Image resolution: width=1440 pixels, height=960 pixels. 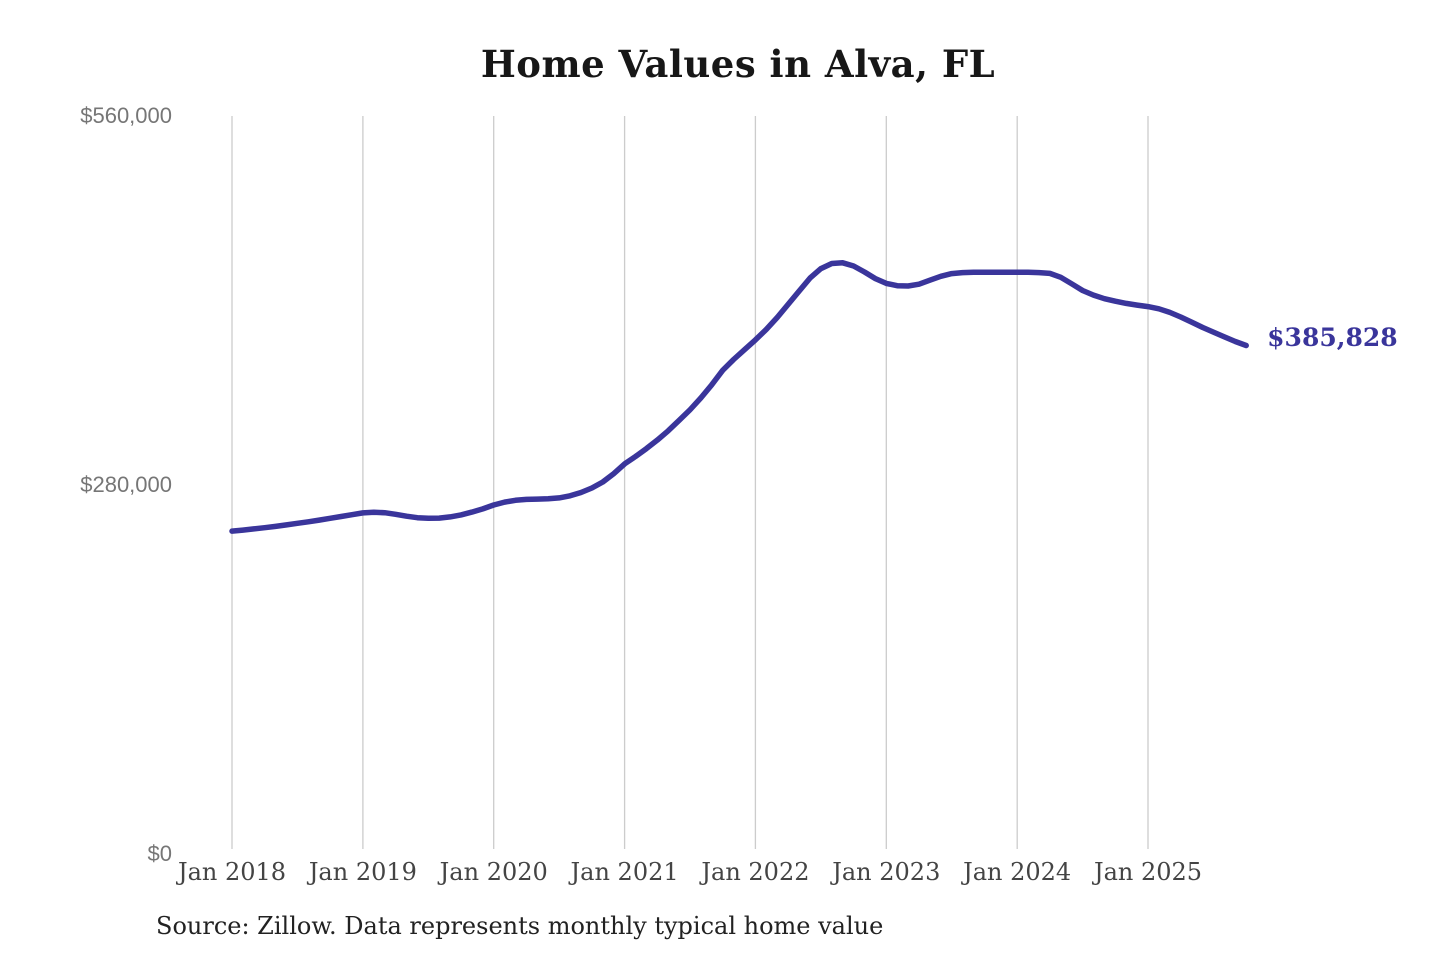 What do you see at coordinates (493, 872) in the screenshot?
I see `x-axis-tick-label: Jan 2020` at bounding box center [493, 872].